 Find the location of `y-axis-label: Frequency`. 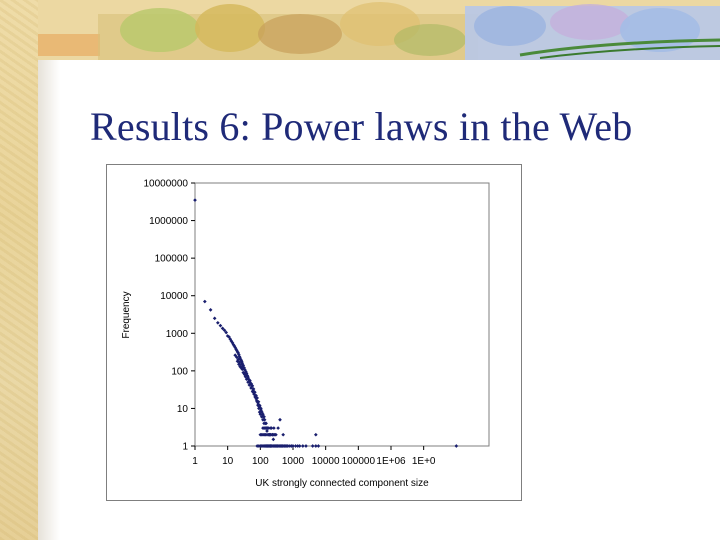

y-axis-label: Frequency is located at coordinates (126, 314).